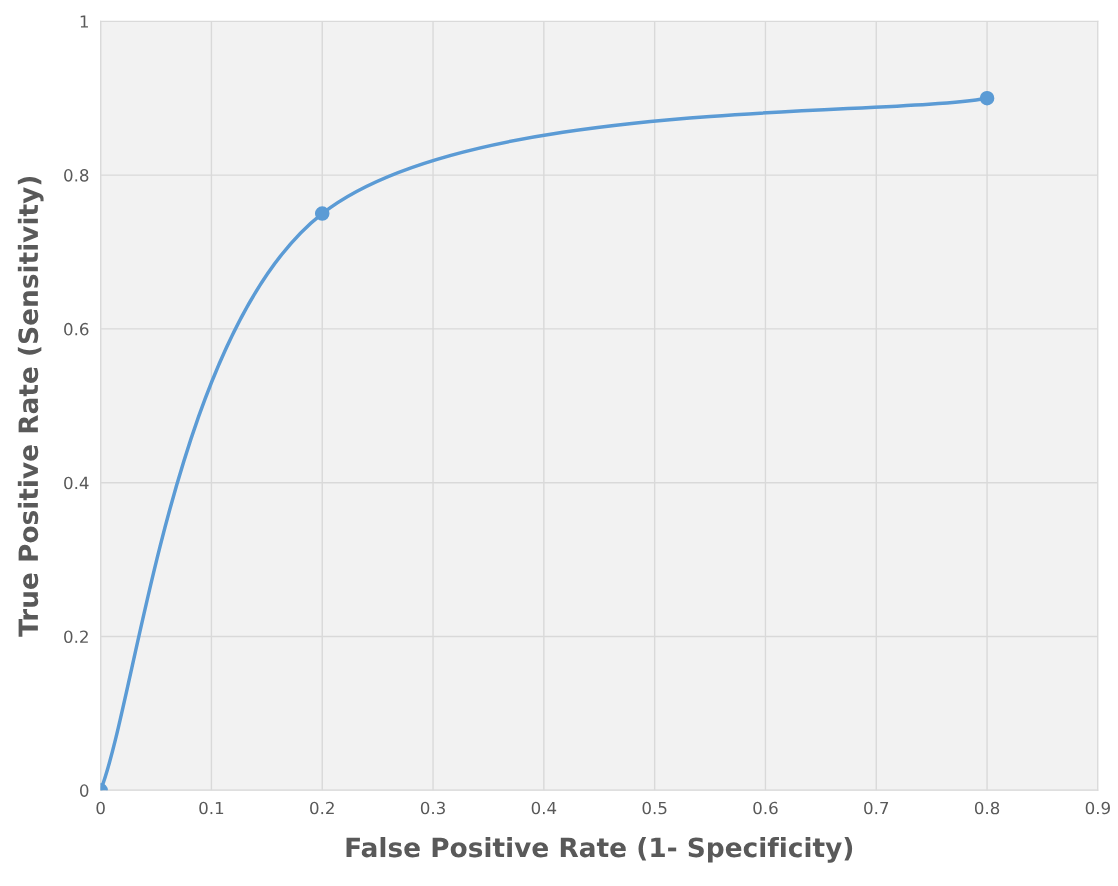 Image resolution: width=1118 pixels, height=886 pixels. I want to click on x-axis-title: False Positive Rate (1- Specificity), so click(599, 850).